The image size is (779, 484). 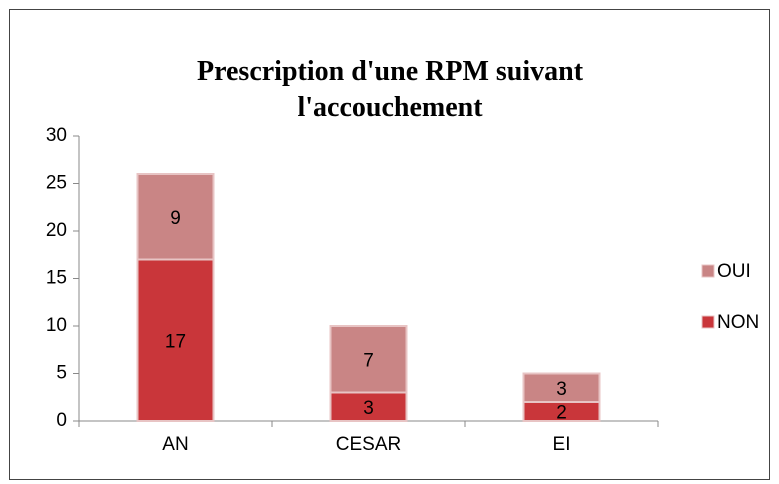 I want to click on x-tick-label: EI, so click(x=562, y=444).